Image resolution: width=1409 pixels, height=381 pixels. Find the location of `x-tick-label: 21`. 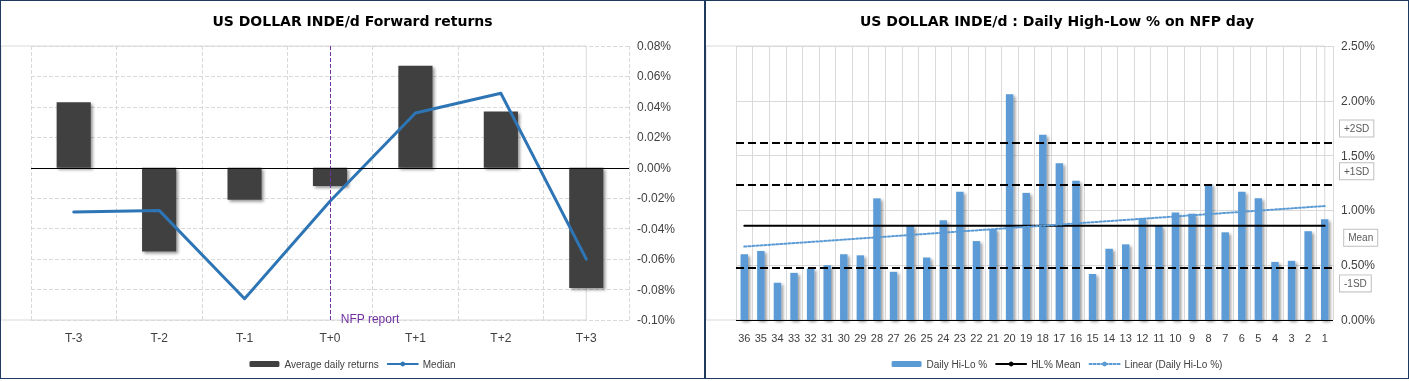

x-tick-label: 21 is located at coordinates (993, 337).